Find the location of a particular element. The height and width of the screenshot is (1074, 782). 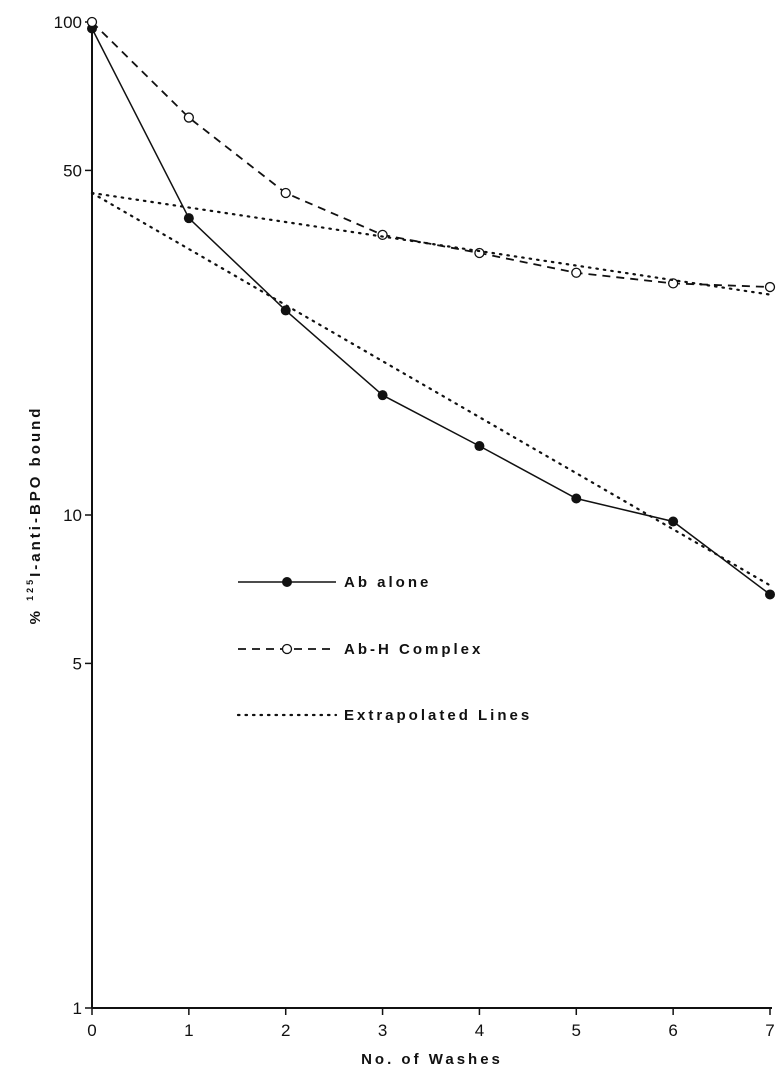

legend: Ab alone Ab-H Complex Extrapolated Lines is located at coordinates (384, 649).